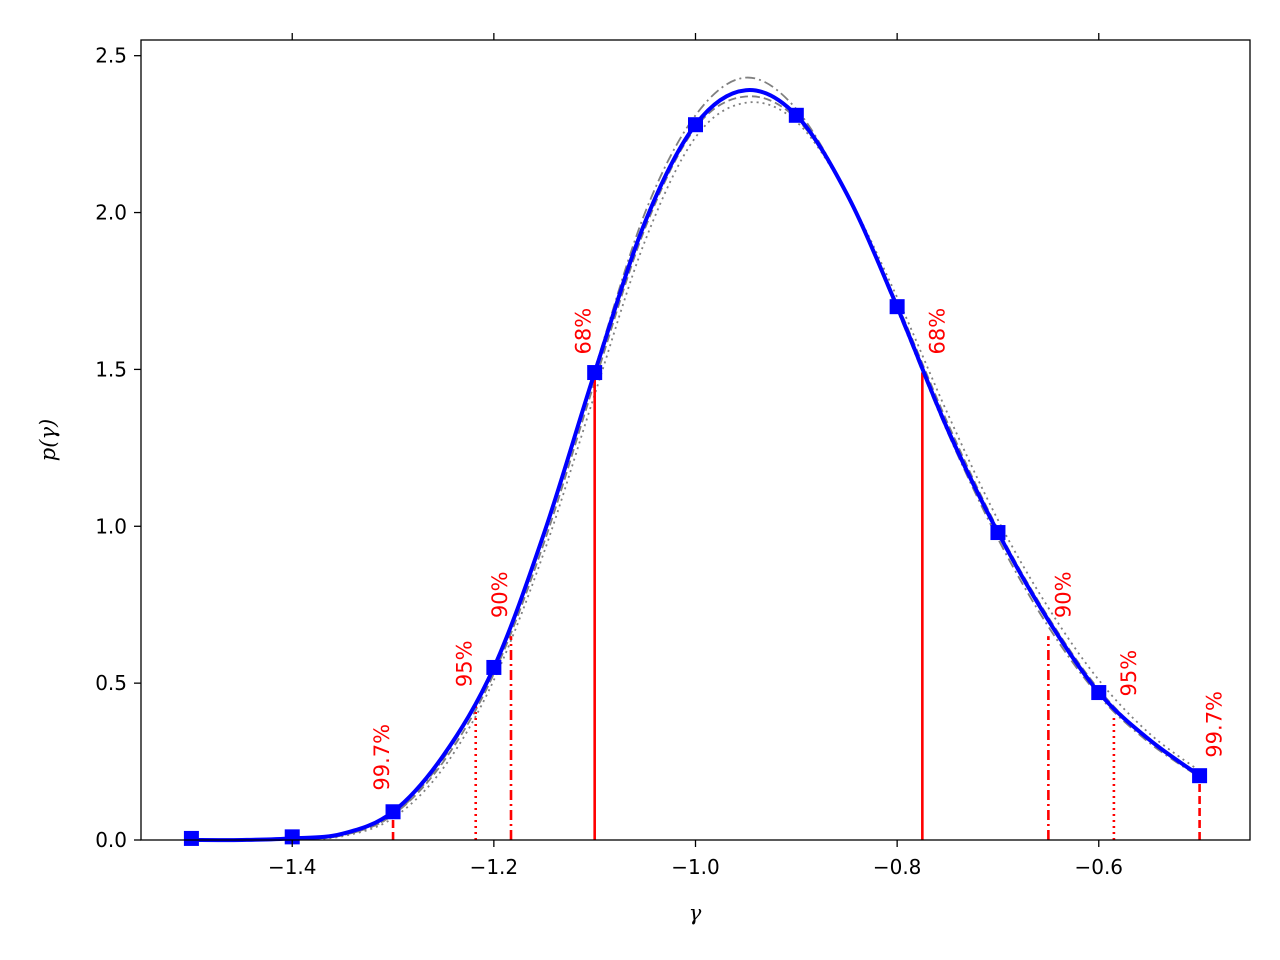  Describe the element at coordinates (494, 867) in the screenshot. I see `x-tick-label: −1.2` at that location.